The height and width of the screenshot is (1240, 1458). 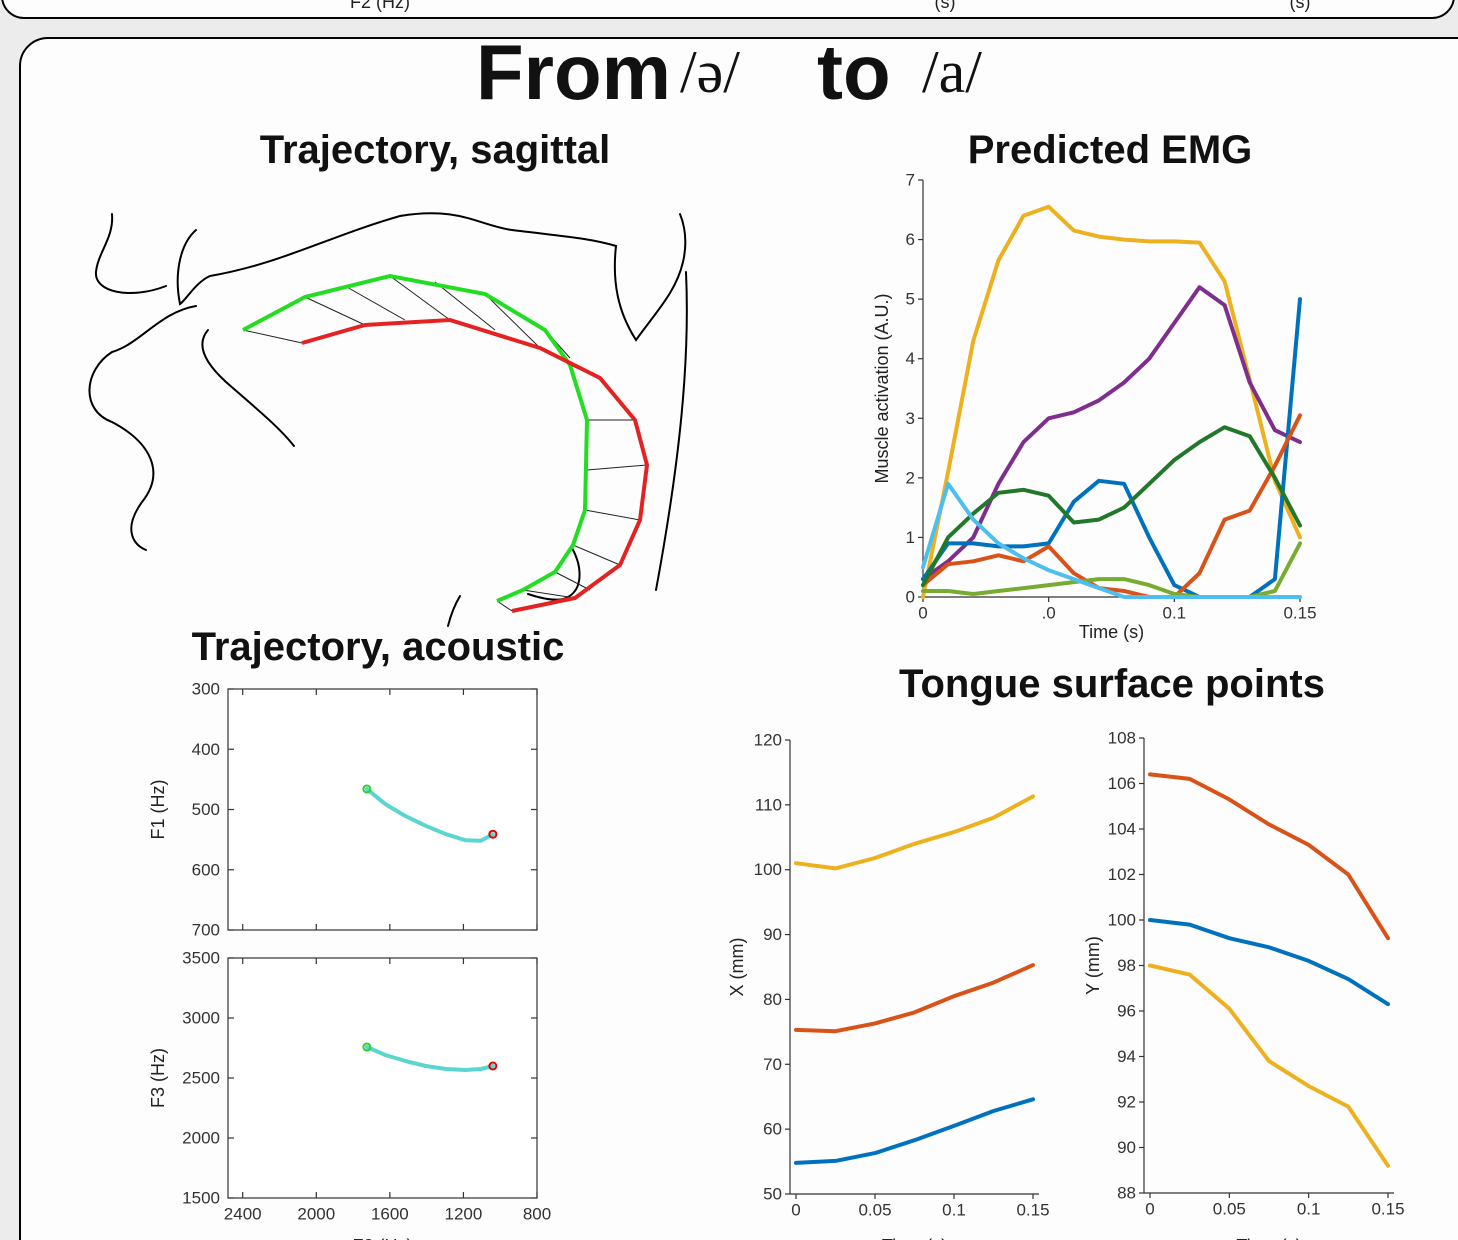 I want to click on title-phoneme: /a/, so click(x=952, y=72).